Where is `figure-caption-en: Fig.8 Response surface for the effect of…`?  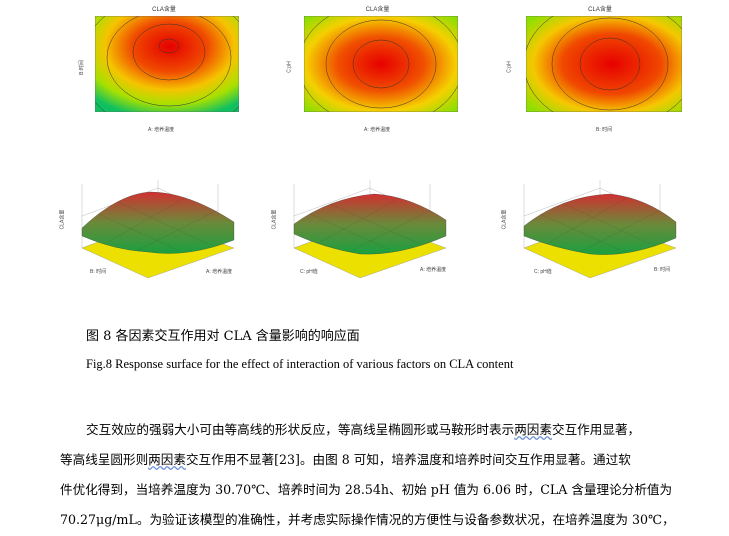 figure-caption-en: Fig.8 Response surface for the effect of… is located at coordinates (300, 364).